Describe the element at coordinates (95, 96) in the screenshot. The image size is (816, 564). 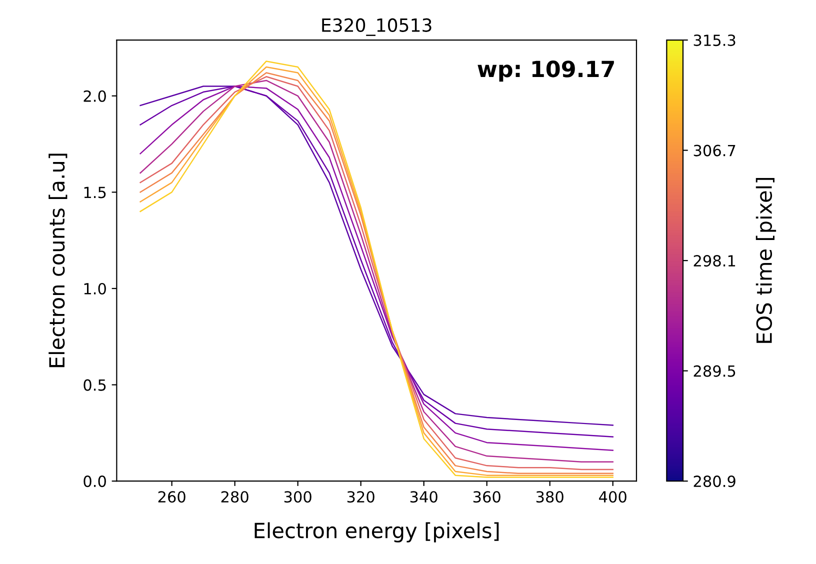
I see `y-tick-label: 2.0` at that location.